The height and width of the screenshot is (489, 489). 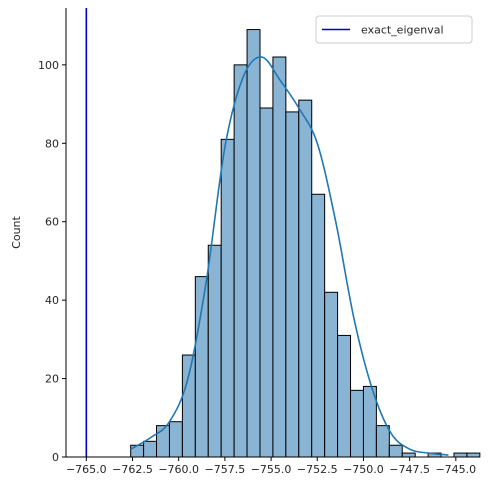 I want to click on x-tick-label: −760.0, so click(x=178, y=469).